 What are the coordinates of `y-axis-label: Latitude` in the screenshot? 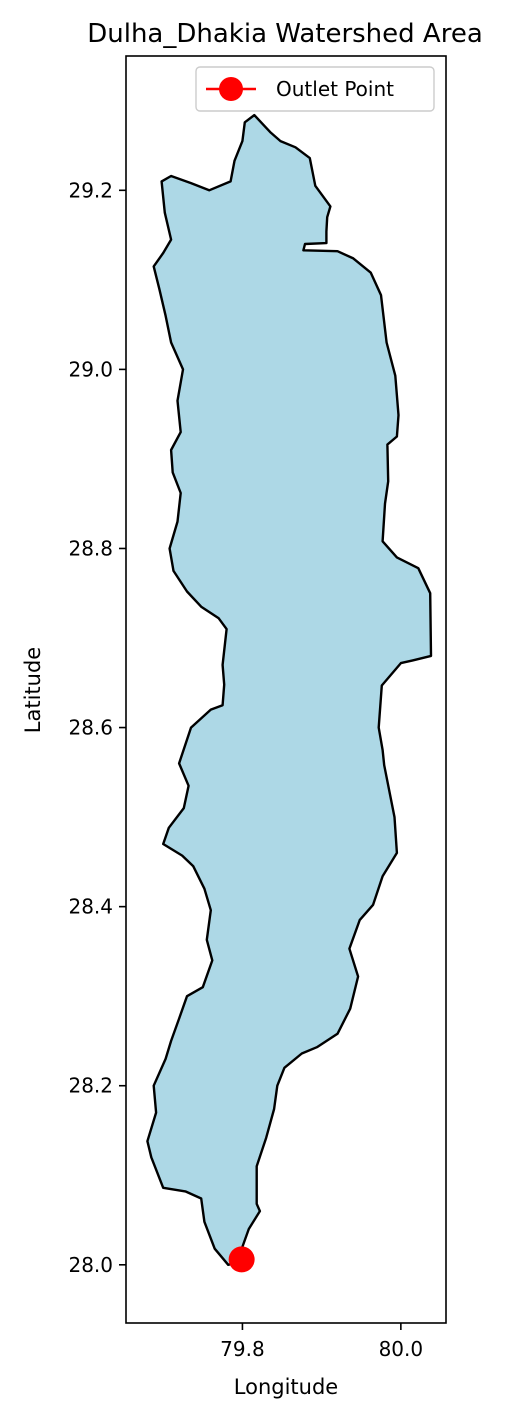 It's located at (33, 690).